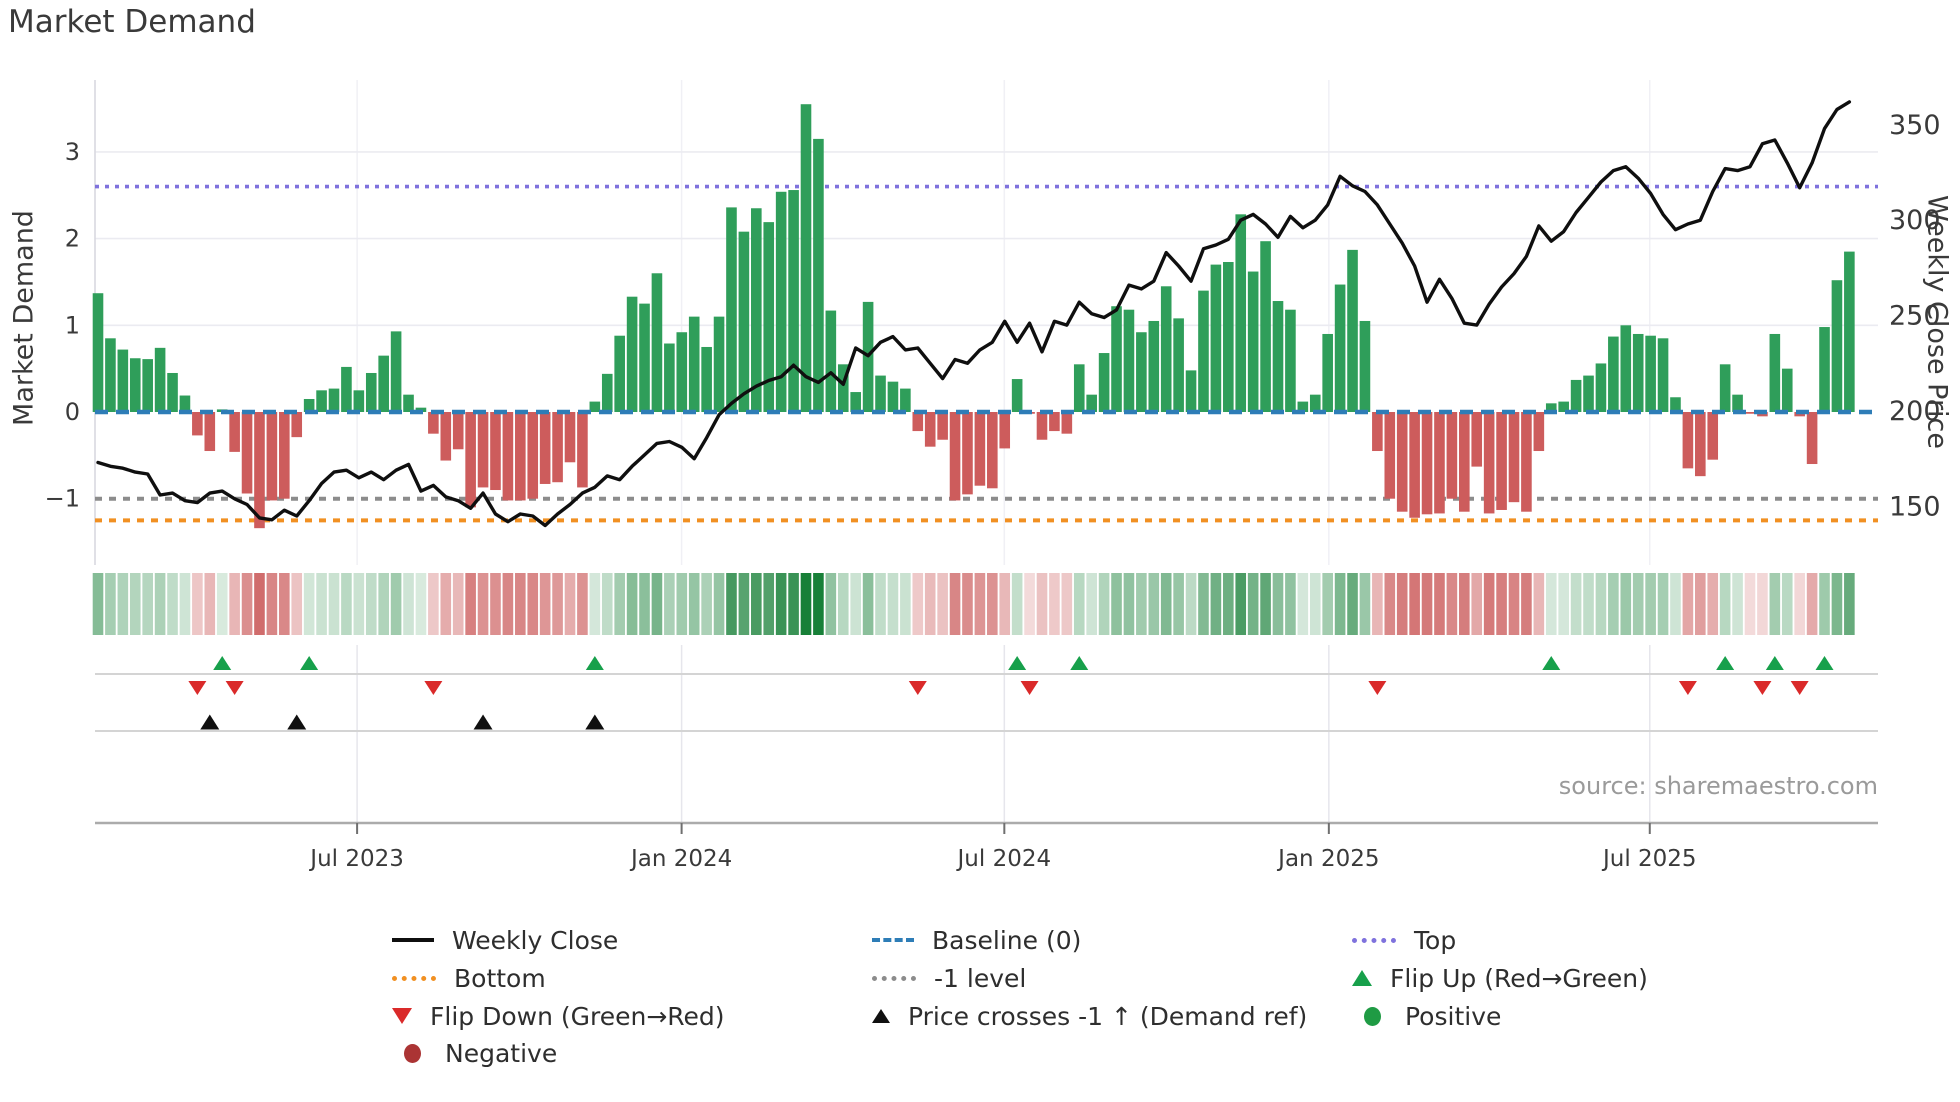 This screenshot has width=1960, height=1102. What do you see at coordinates (558, 1016) in the screenshot?
I see `legend-item-flip-down-green-red: Flip Down (Green→Red)` at bounding box center [558, 1016].